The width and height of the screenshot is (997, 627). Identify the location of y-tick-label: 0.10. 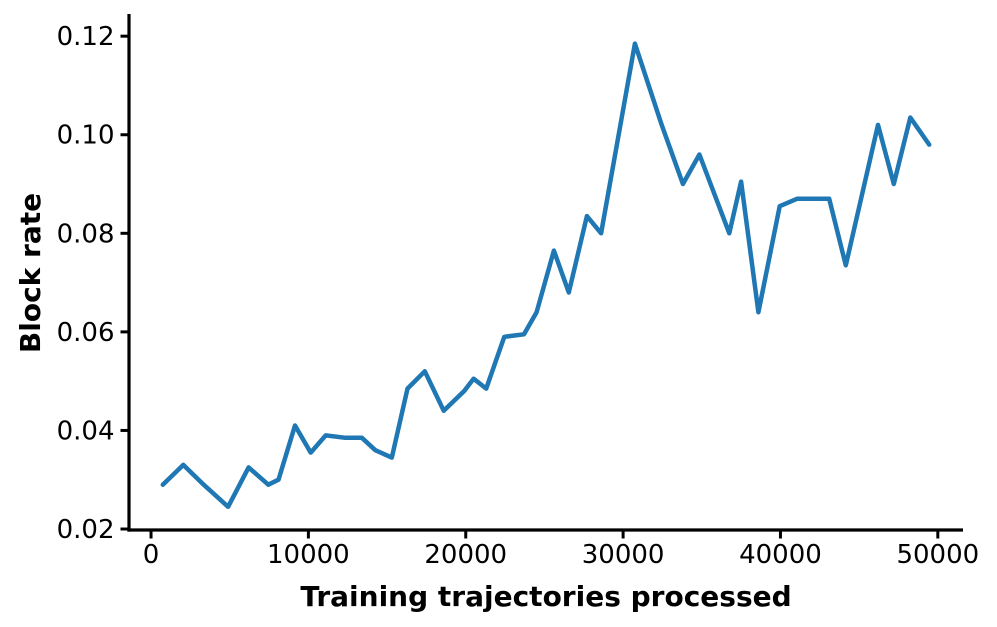
(86, 136).